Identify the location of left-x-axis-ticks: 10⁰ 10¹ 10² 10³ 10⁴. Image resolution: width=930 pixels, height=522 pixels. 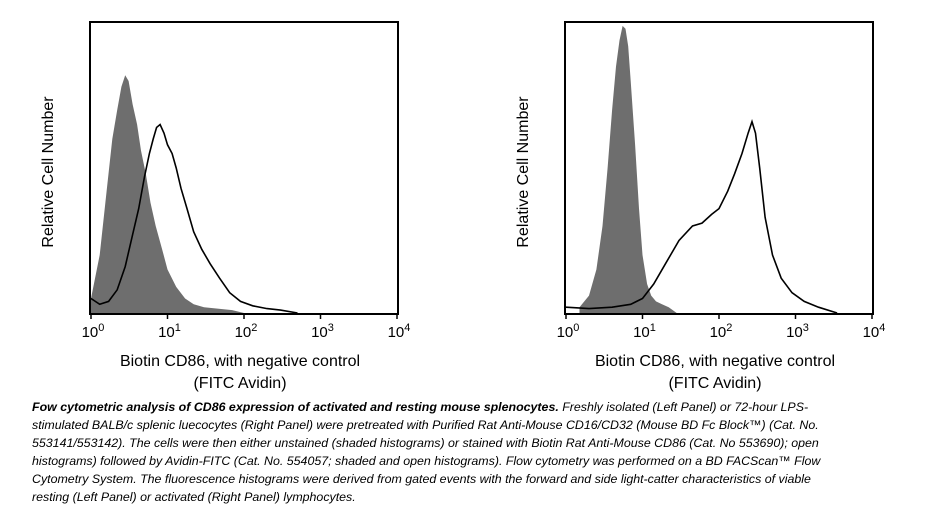
(246, 327).